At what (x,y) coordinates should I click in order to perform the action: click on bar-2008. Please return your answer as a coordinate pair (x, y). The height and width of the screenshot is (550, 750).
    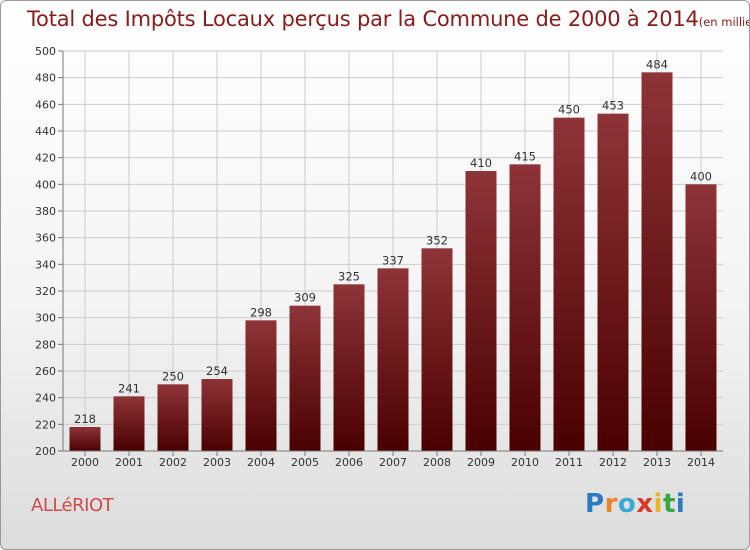
    Looking at the image, I should click on (437, 349).